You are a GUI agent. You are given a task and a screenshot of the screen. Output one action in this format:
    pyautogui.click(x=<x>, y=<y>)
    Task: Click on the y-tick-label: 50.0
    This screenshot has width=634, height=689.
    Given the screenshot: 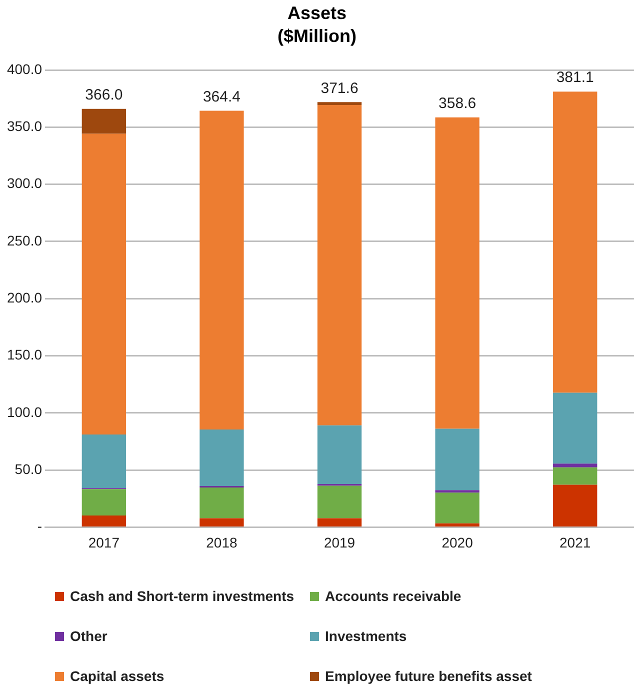 What is the action you would take?
    pyautogui.click(x=28, y=468)
    